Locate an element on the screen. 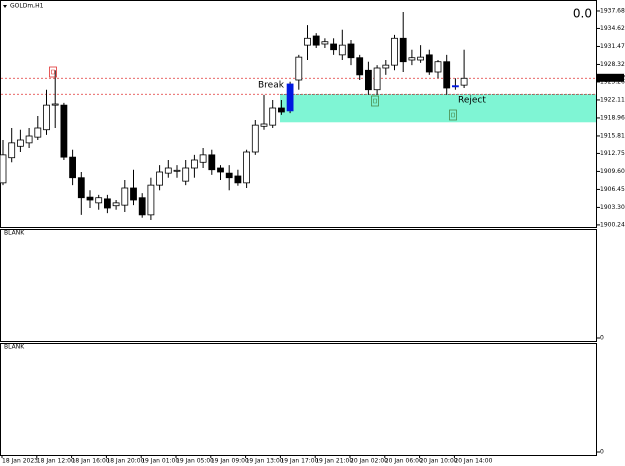 This screenshot has width=625, height=466. x-tick-label: 18 Jan 2023 is located at coordinates (20, 461).